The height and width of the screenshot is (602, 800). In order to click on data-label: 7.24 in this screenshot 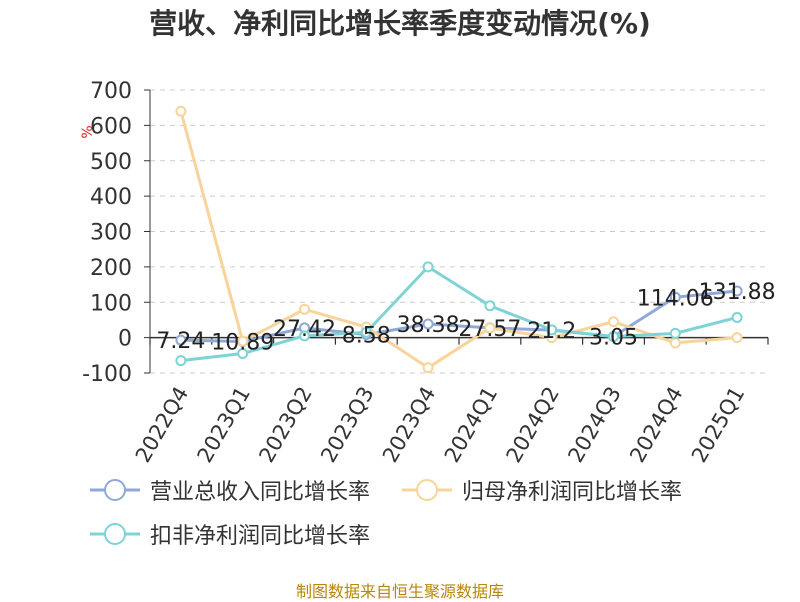, I will do `click(180, 341)`.